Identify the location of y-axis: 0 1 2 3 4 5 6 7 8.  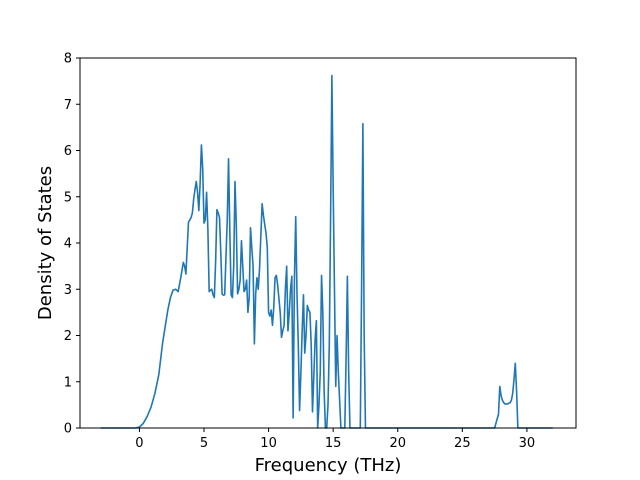
(72, 244).